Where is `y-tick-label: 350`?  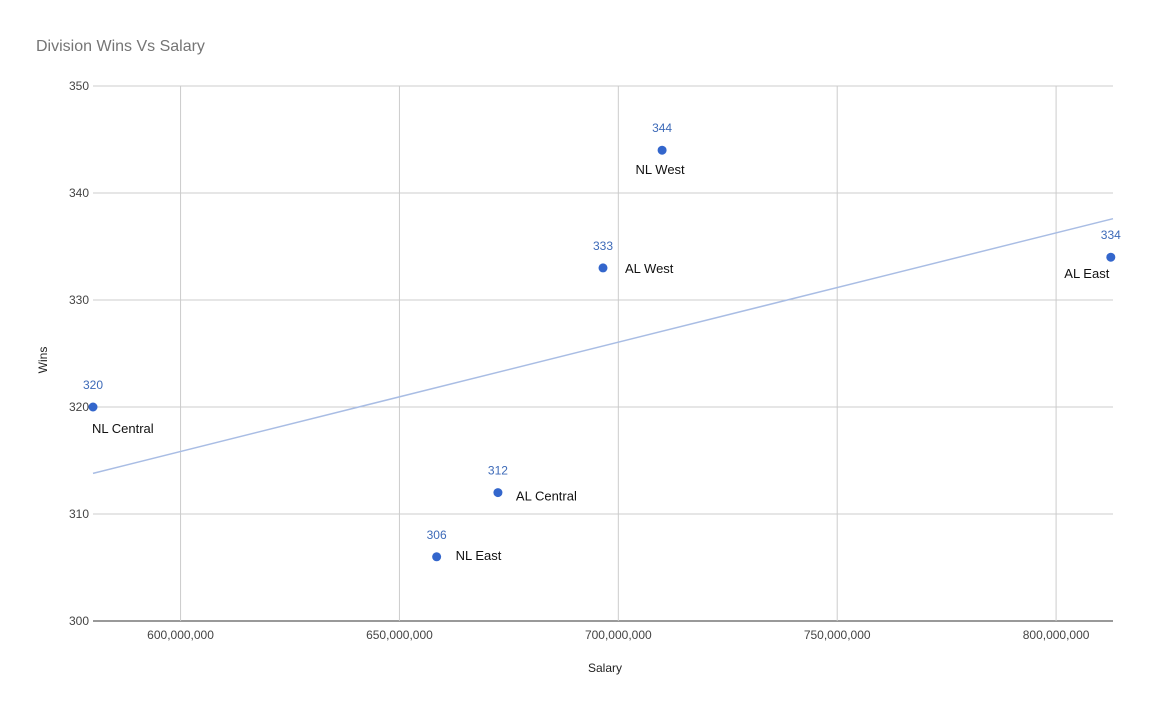
y-tick-label: 350 is located at coordinates (79, 86).